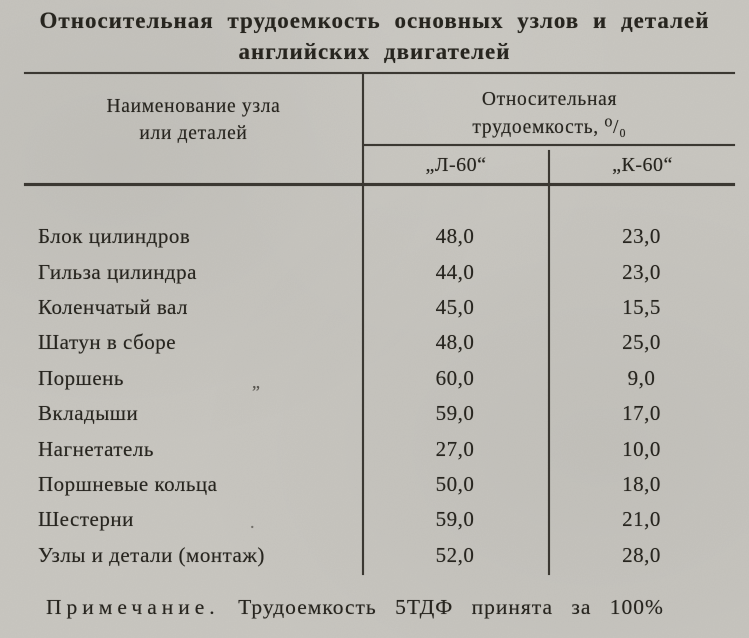 The image size is (749, 638). Describe the element at coordinates (641, 413) in the screenshot. I see `row-value-k60: 17,0` at that location.